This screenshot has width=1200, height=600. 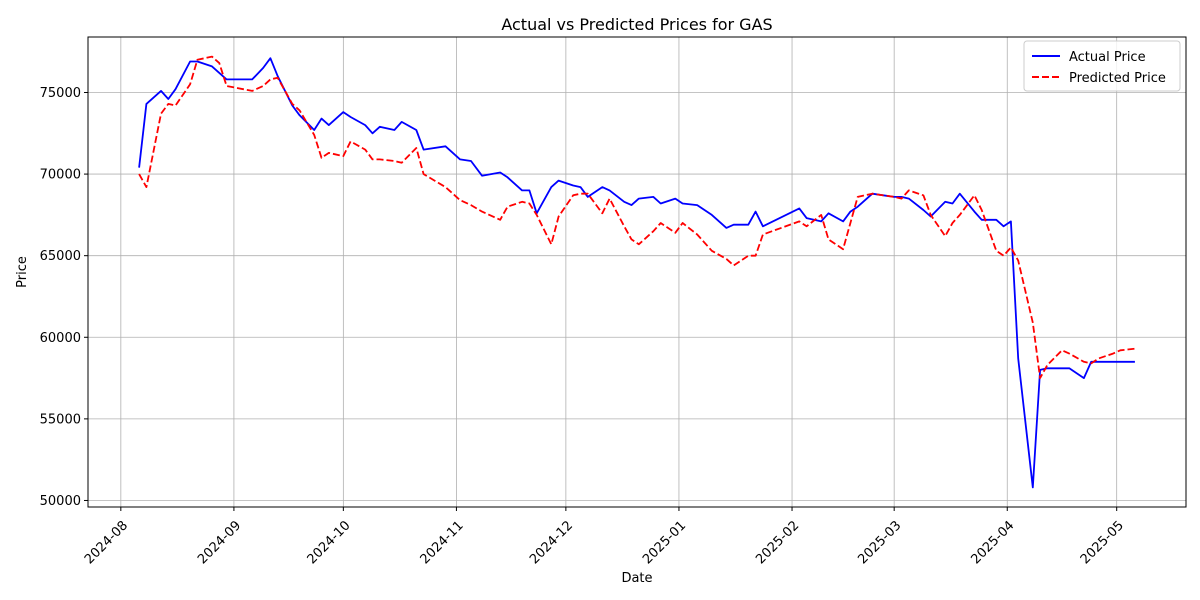 What do you see at coordinates (60, 501) in the screenshot?
I see `y-tick-label: 50000` at bounding box center [60, 501].